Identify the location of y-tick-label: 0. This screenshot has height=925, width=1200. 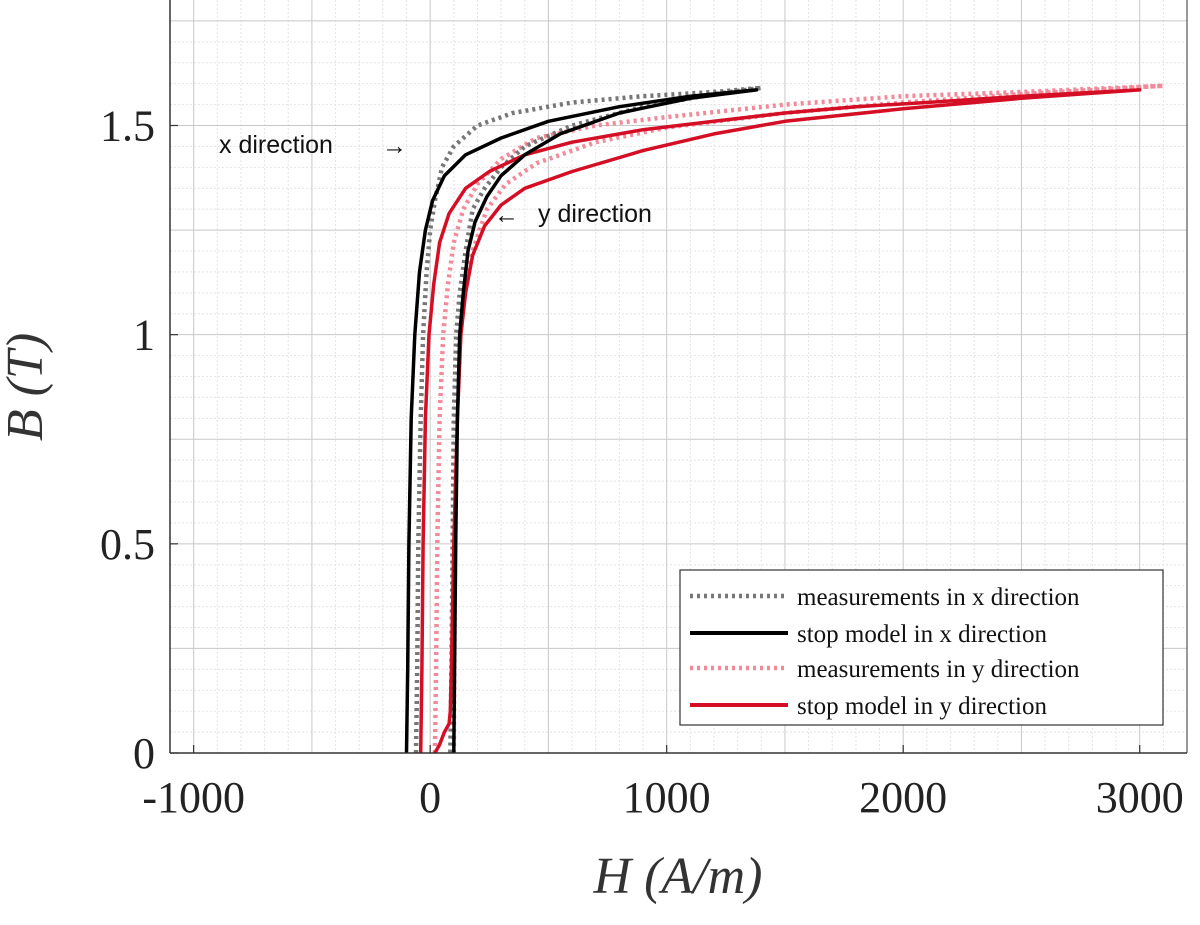
(144, 753).